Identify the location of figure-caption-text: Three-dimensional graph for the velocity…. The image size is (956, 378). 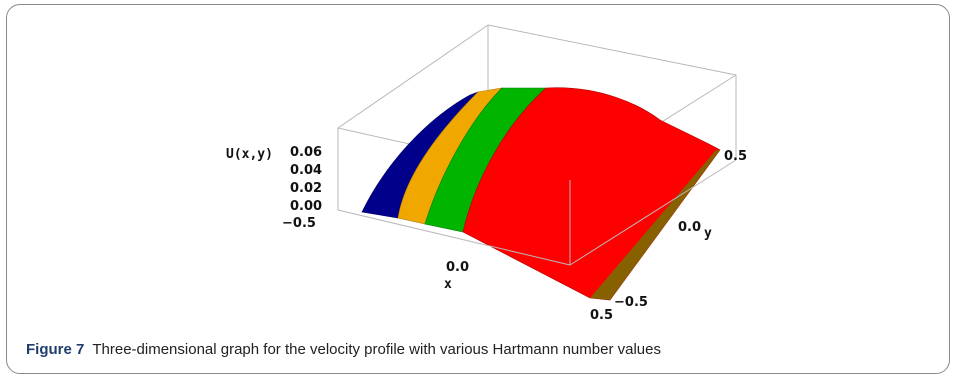
(376, 349).